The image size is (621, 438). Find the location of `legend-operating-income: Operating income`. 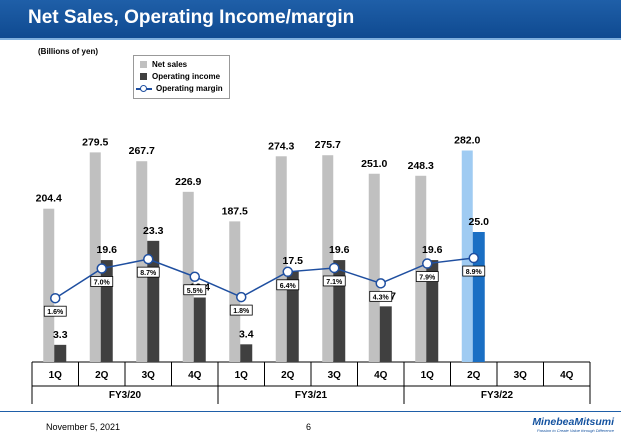

legend-operating-income: Operating income is located at coordinates (180, 76).